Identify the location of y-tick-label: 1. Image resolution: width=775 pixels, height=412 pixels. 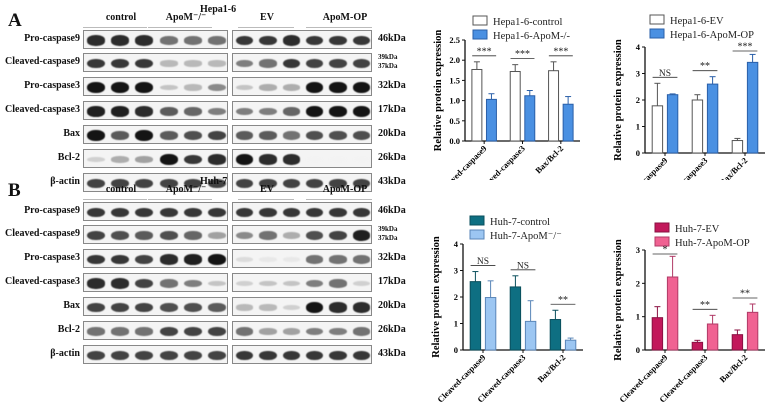
(456, 324).